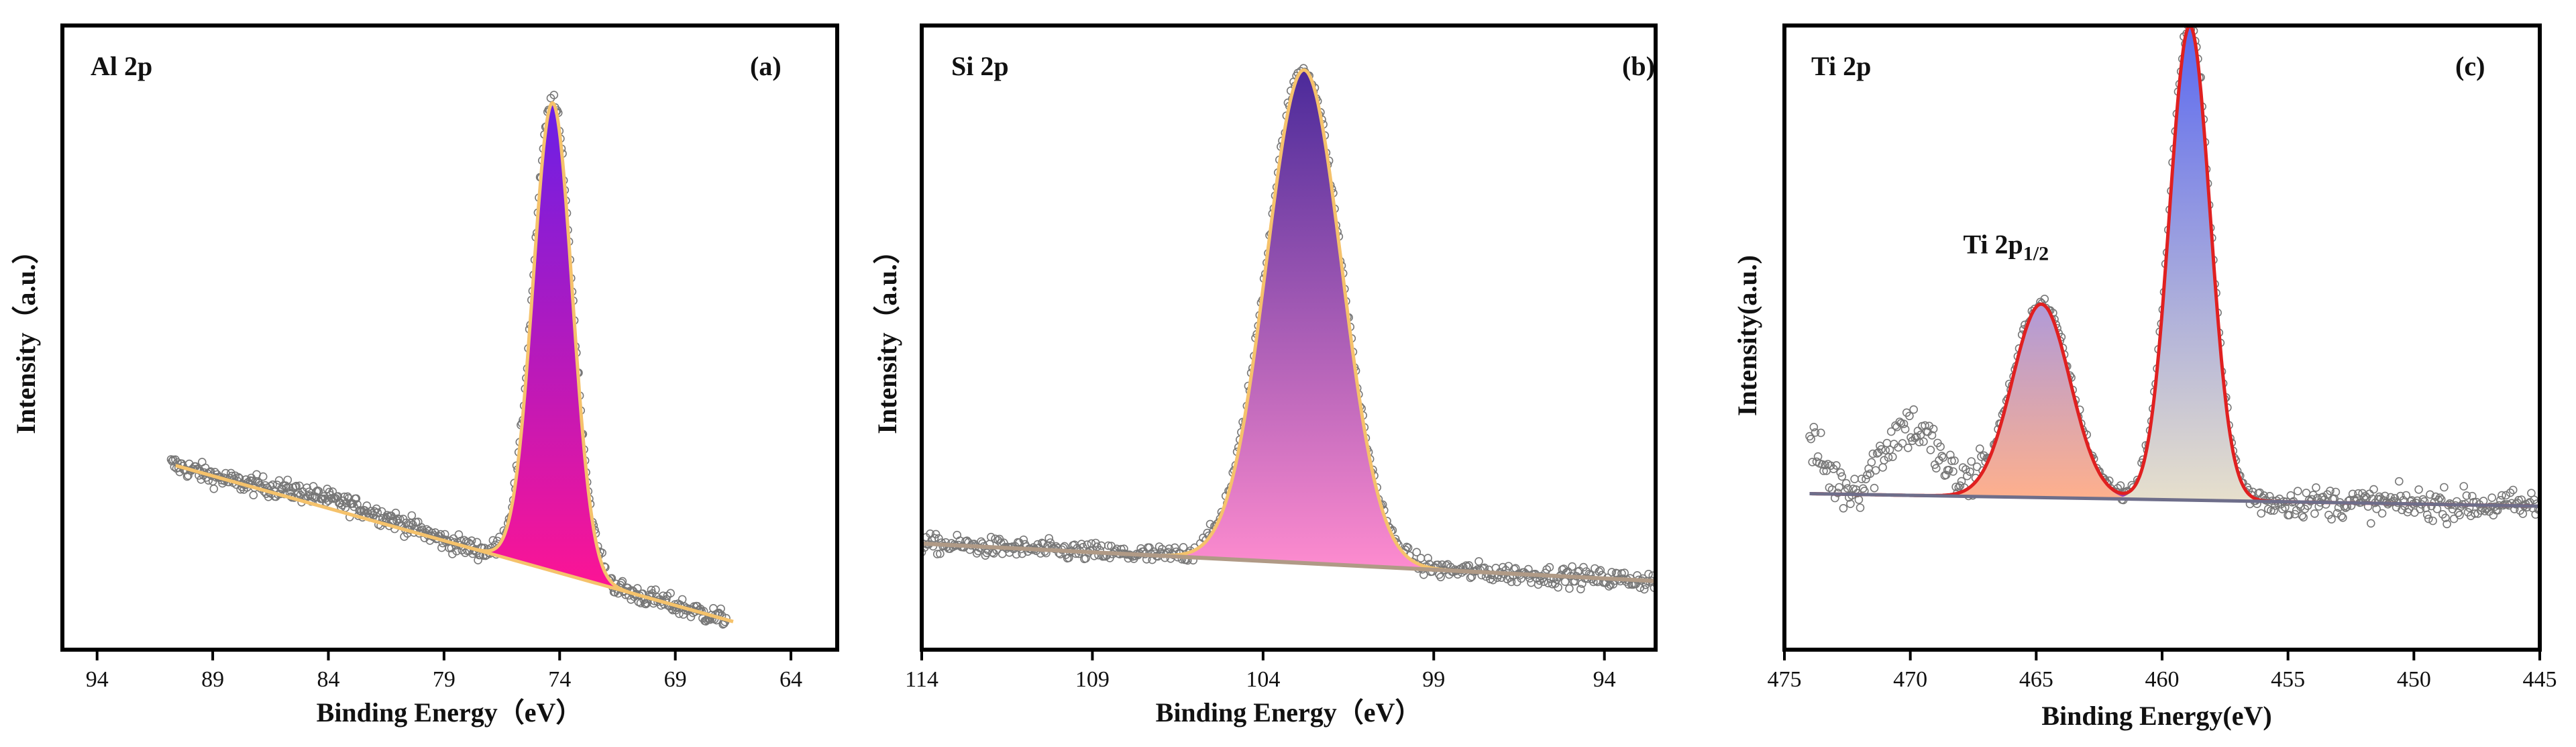 This screenshot has width=2576, height=747. I want to click on y-axis-title-a: Intensity（a.u.）, so click(26, 336).